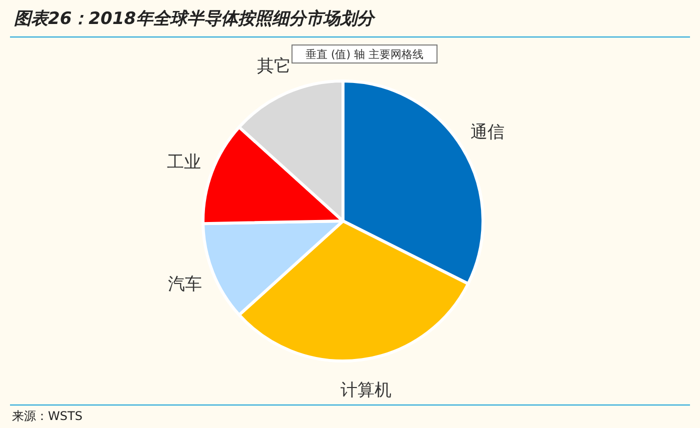 The image size is (700, 428). What do you see at coordinates (366, 390) in the screenshot?
I see `slice-label: 计算机` at bounding box center [366, 390].